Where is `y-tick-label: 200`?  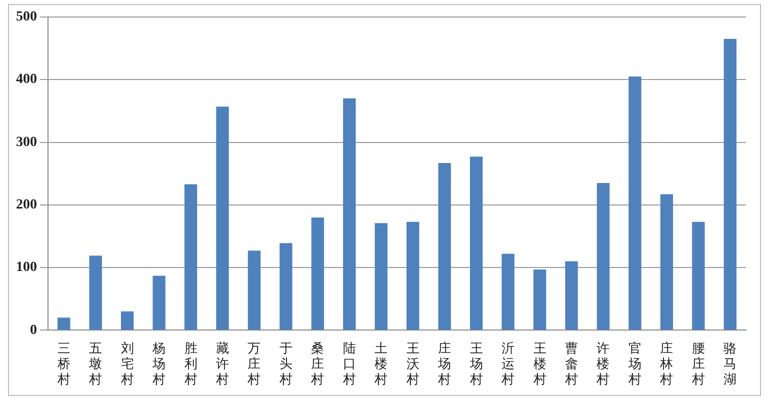
y-tick-label: 200 is located at coordinates (26, 205).